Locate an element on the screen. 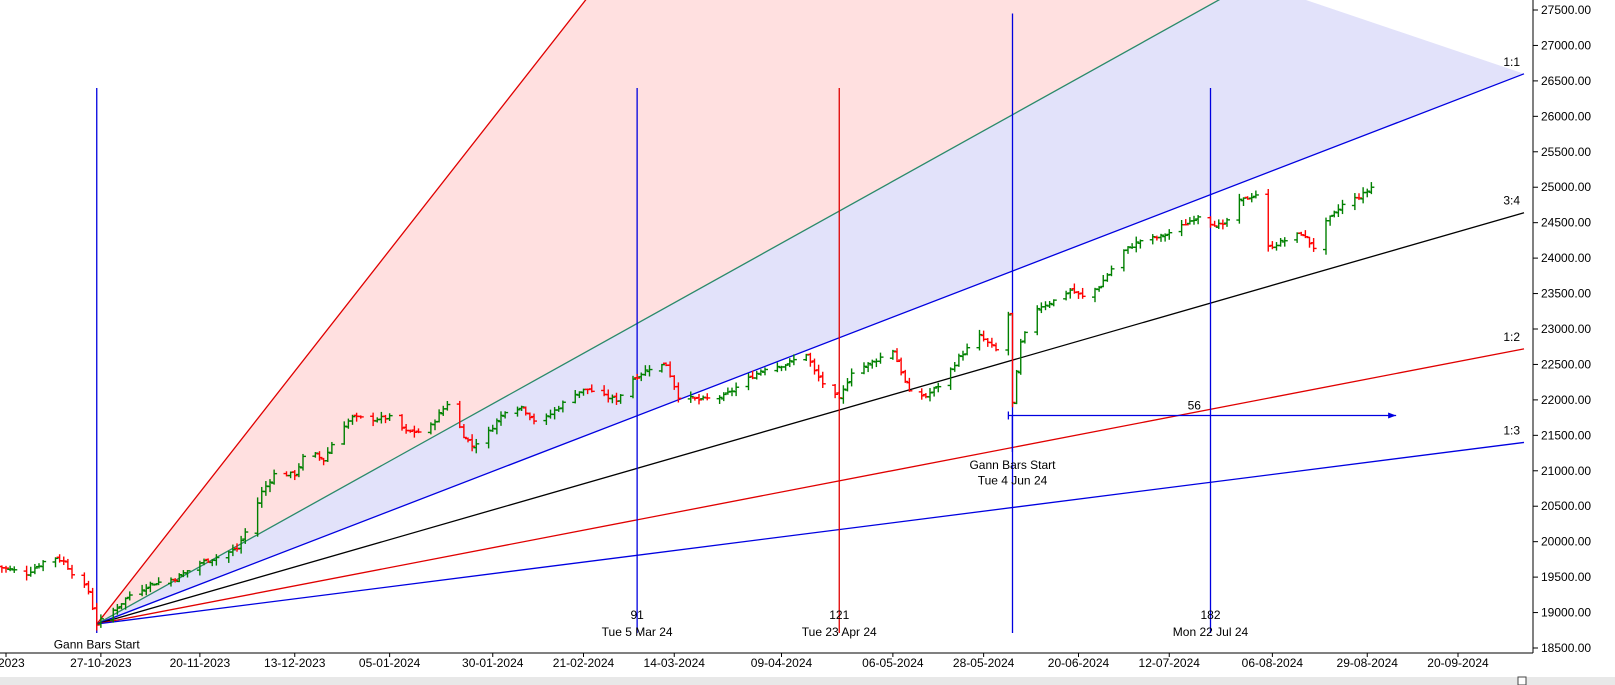 Image resolution: width=1615 pixels, height=685 pixels. time-line-date: Mon 22 Jul 24 is located at coordinates (1211, 632).